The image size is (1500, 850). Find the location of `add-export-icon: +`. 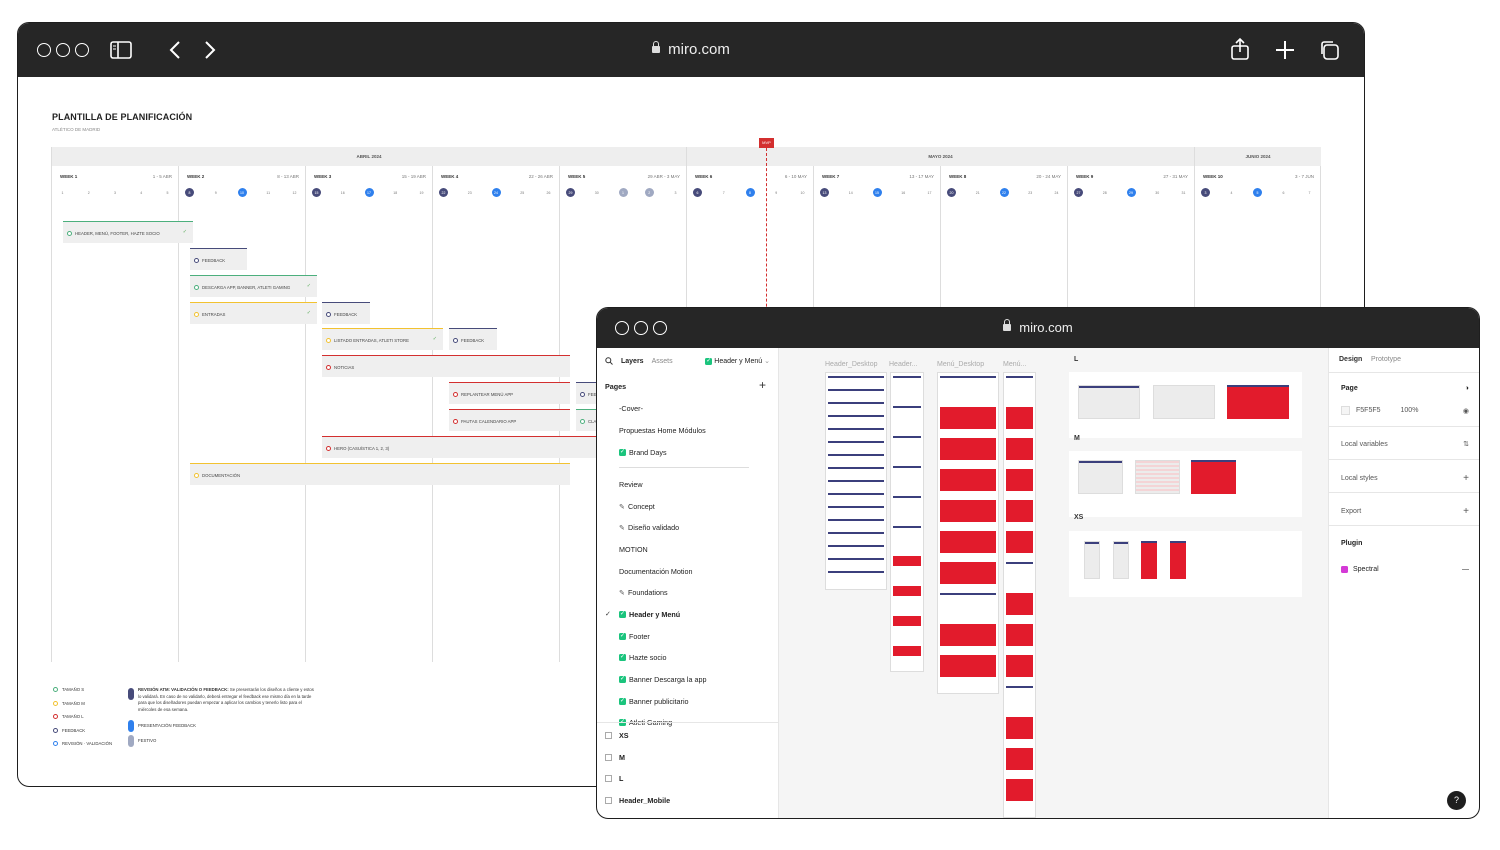

add-export-icon: + is located at coordinates (1466, 511).